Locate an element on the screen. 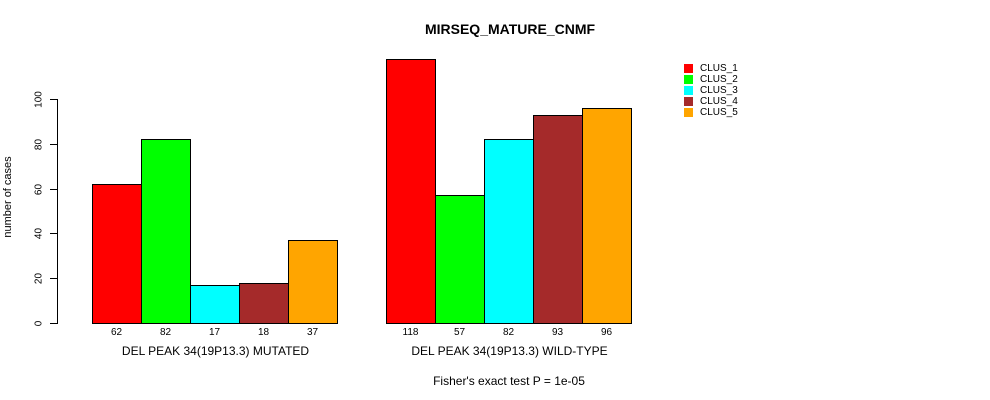 The image size is (990, 400). legend-label: CLUS_4 is located at coordinates (719, 101).